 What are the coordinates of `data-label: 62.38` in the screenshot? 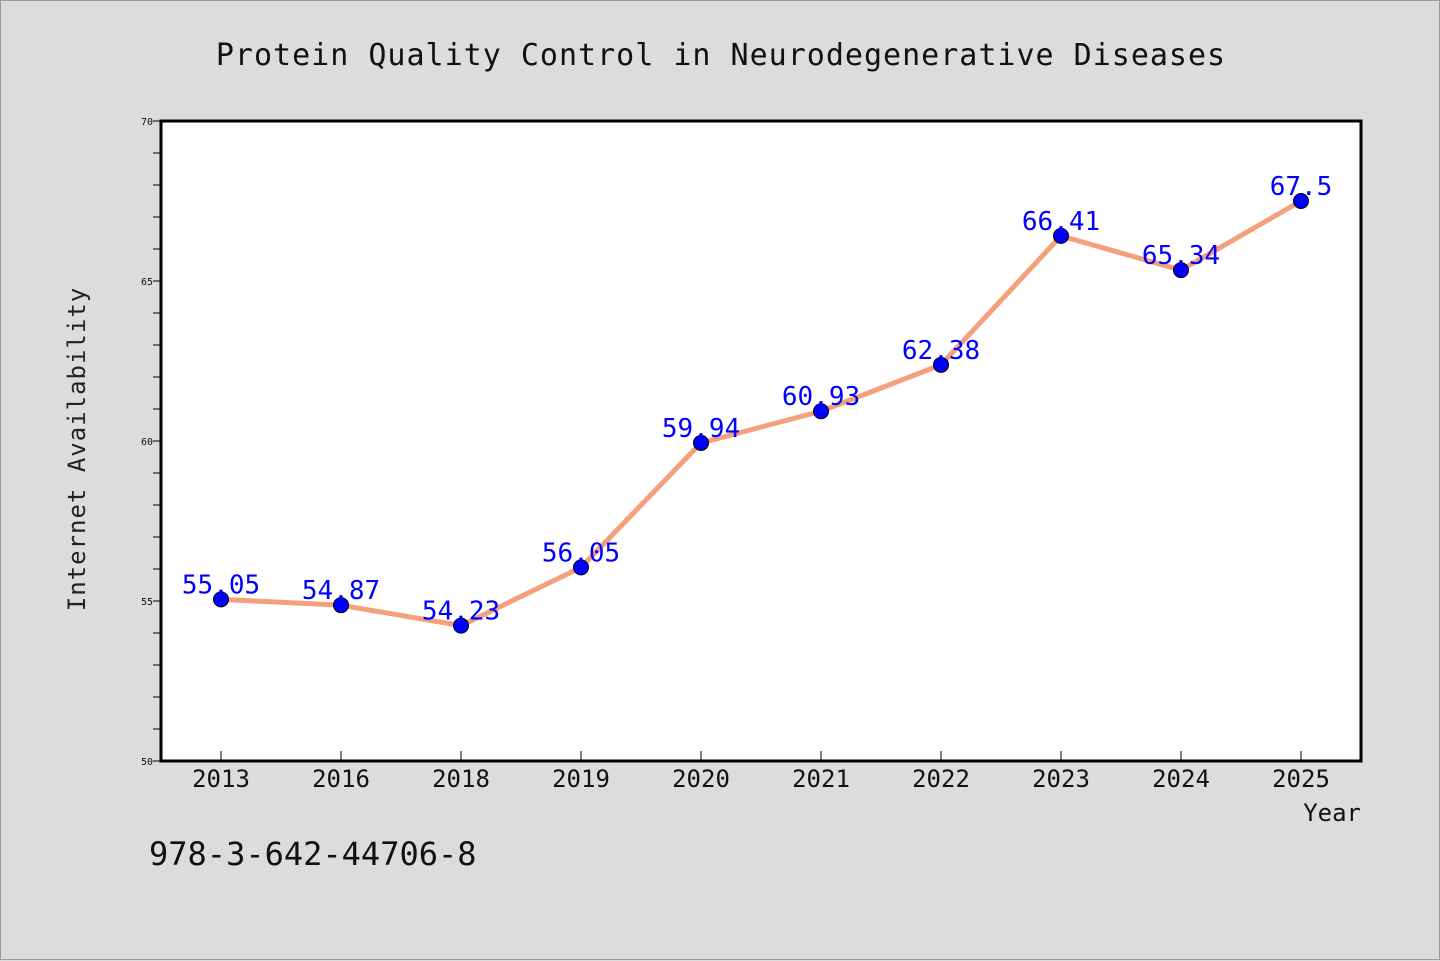 It's located at (941, 351).